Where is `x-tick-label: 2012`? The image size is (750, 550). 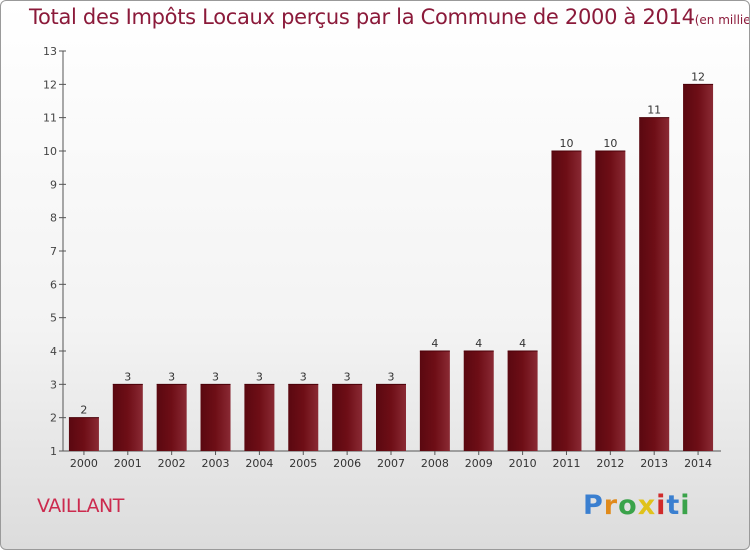
x-tick-label: 2012 is located at coordinates (610, 463).